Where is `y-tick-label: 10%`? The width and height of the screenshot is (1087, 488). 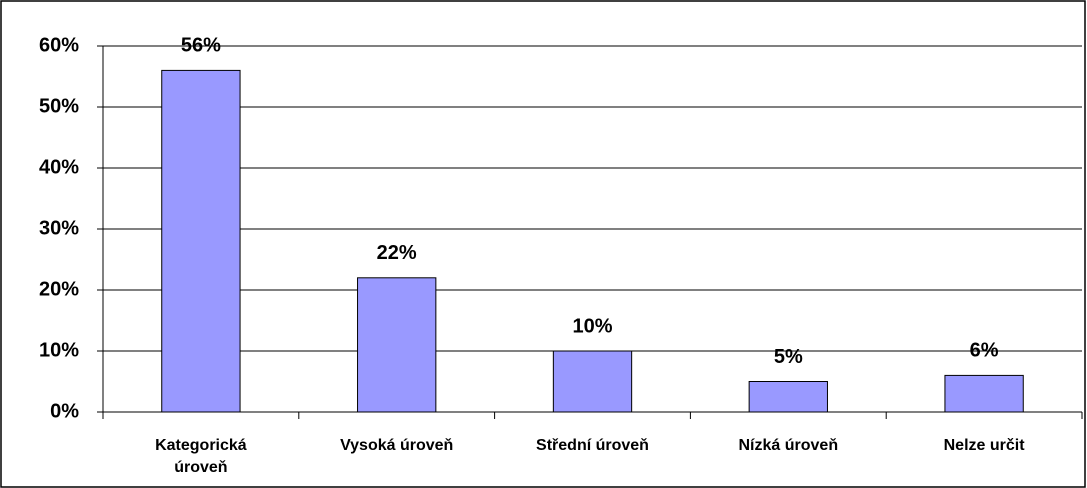 y-tick-label: 10% is located at coordinates (59, 350).